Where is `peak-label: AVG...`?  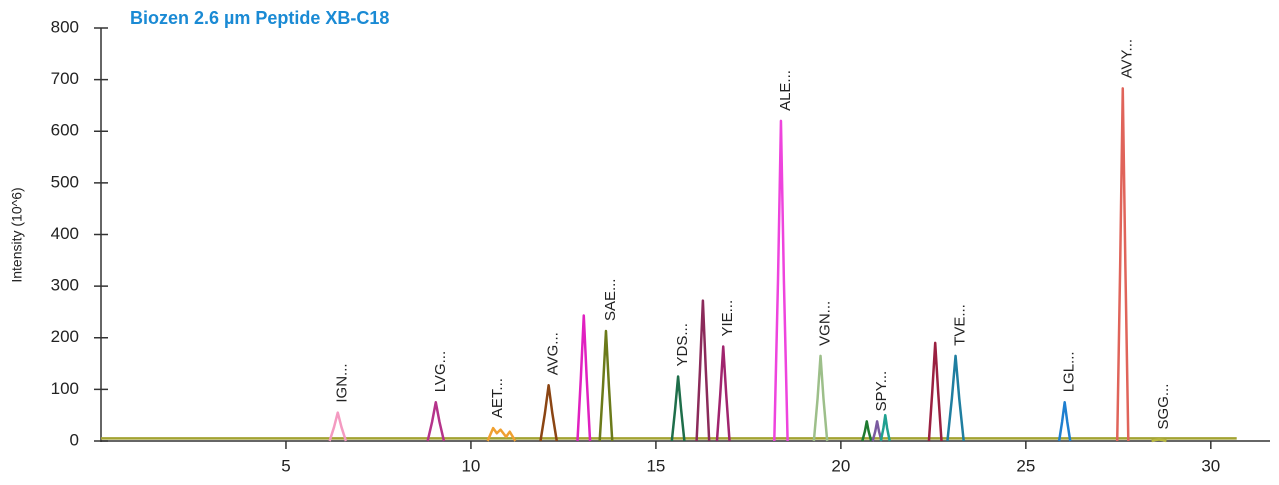
peak-label: AVG... is located at coordinates (553, 353).